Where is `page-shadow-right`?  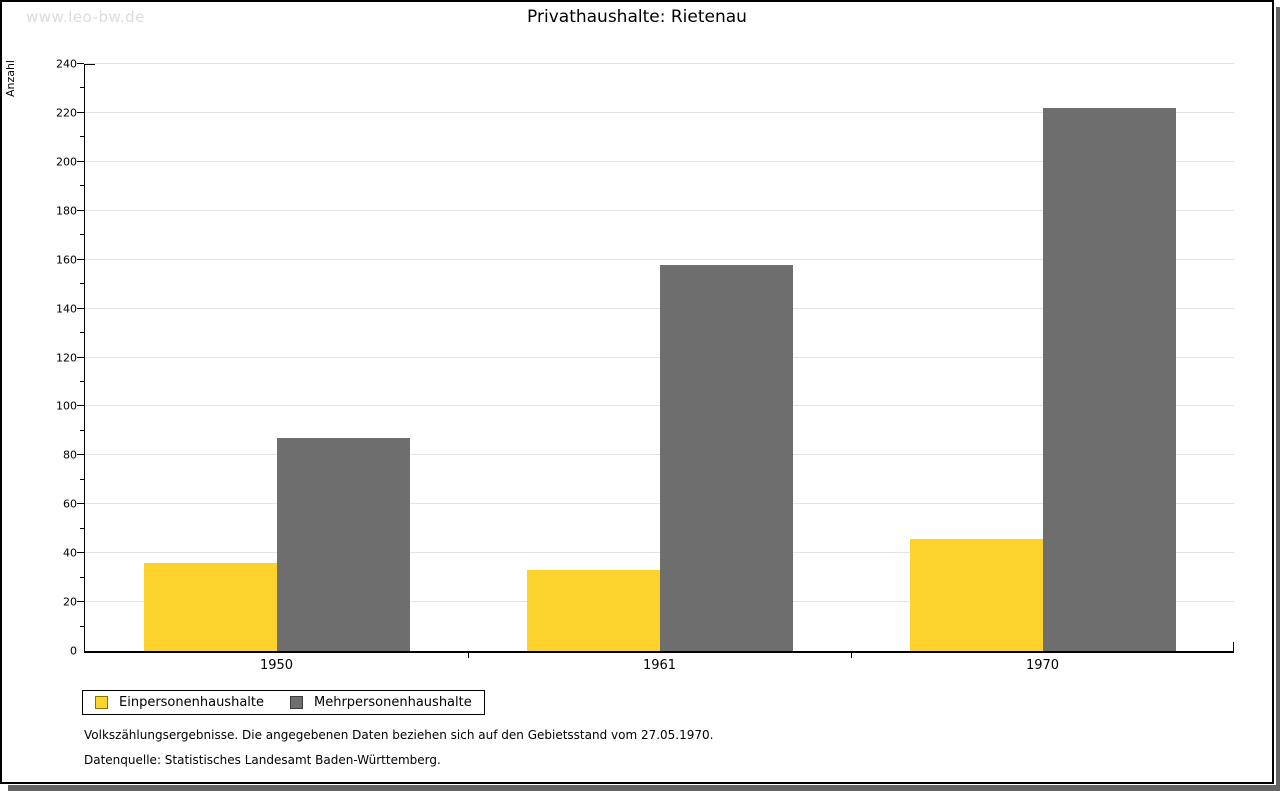 page-shadow-right is located at coordinates (1278, 399).